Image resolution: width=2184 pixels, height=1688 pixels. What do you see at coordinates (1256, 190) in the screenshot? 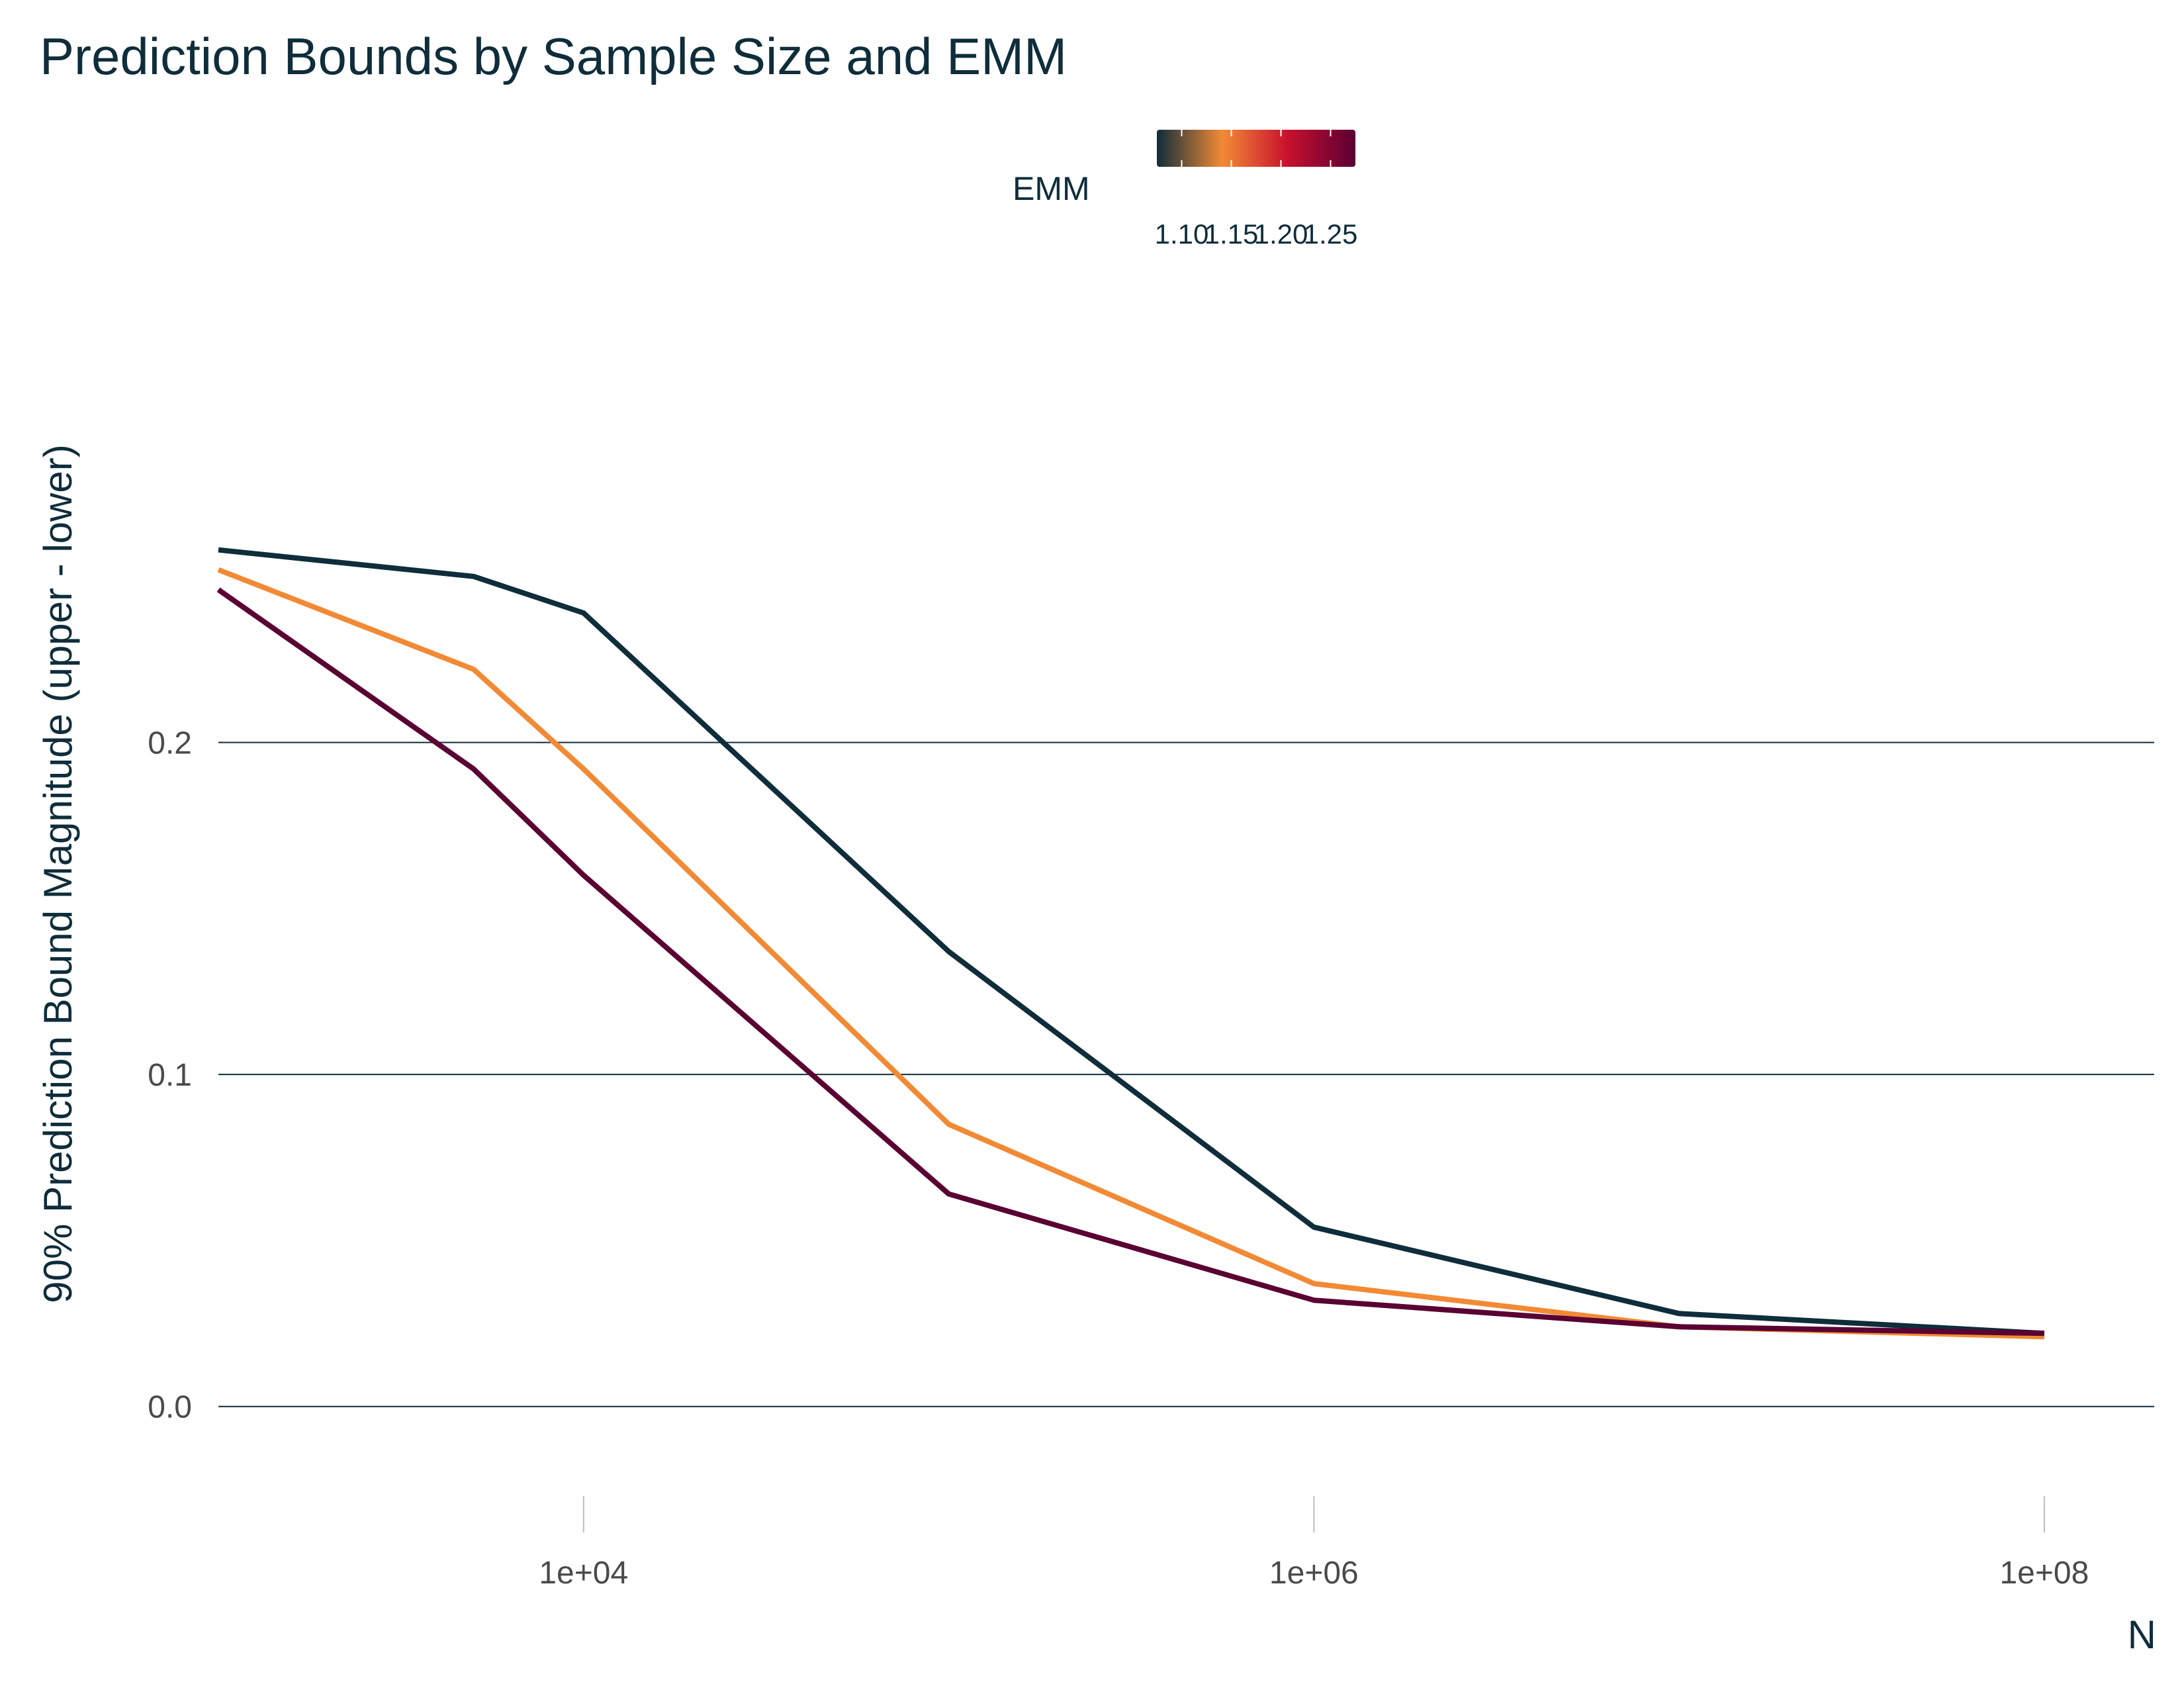
I see `legend-ticks: 1.101.151.201.25` at bounding box center [1256, 190].